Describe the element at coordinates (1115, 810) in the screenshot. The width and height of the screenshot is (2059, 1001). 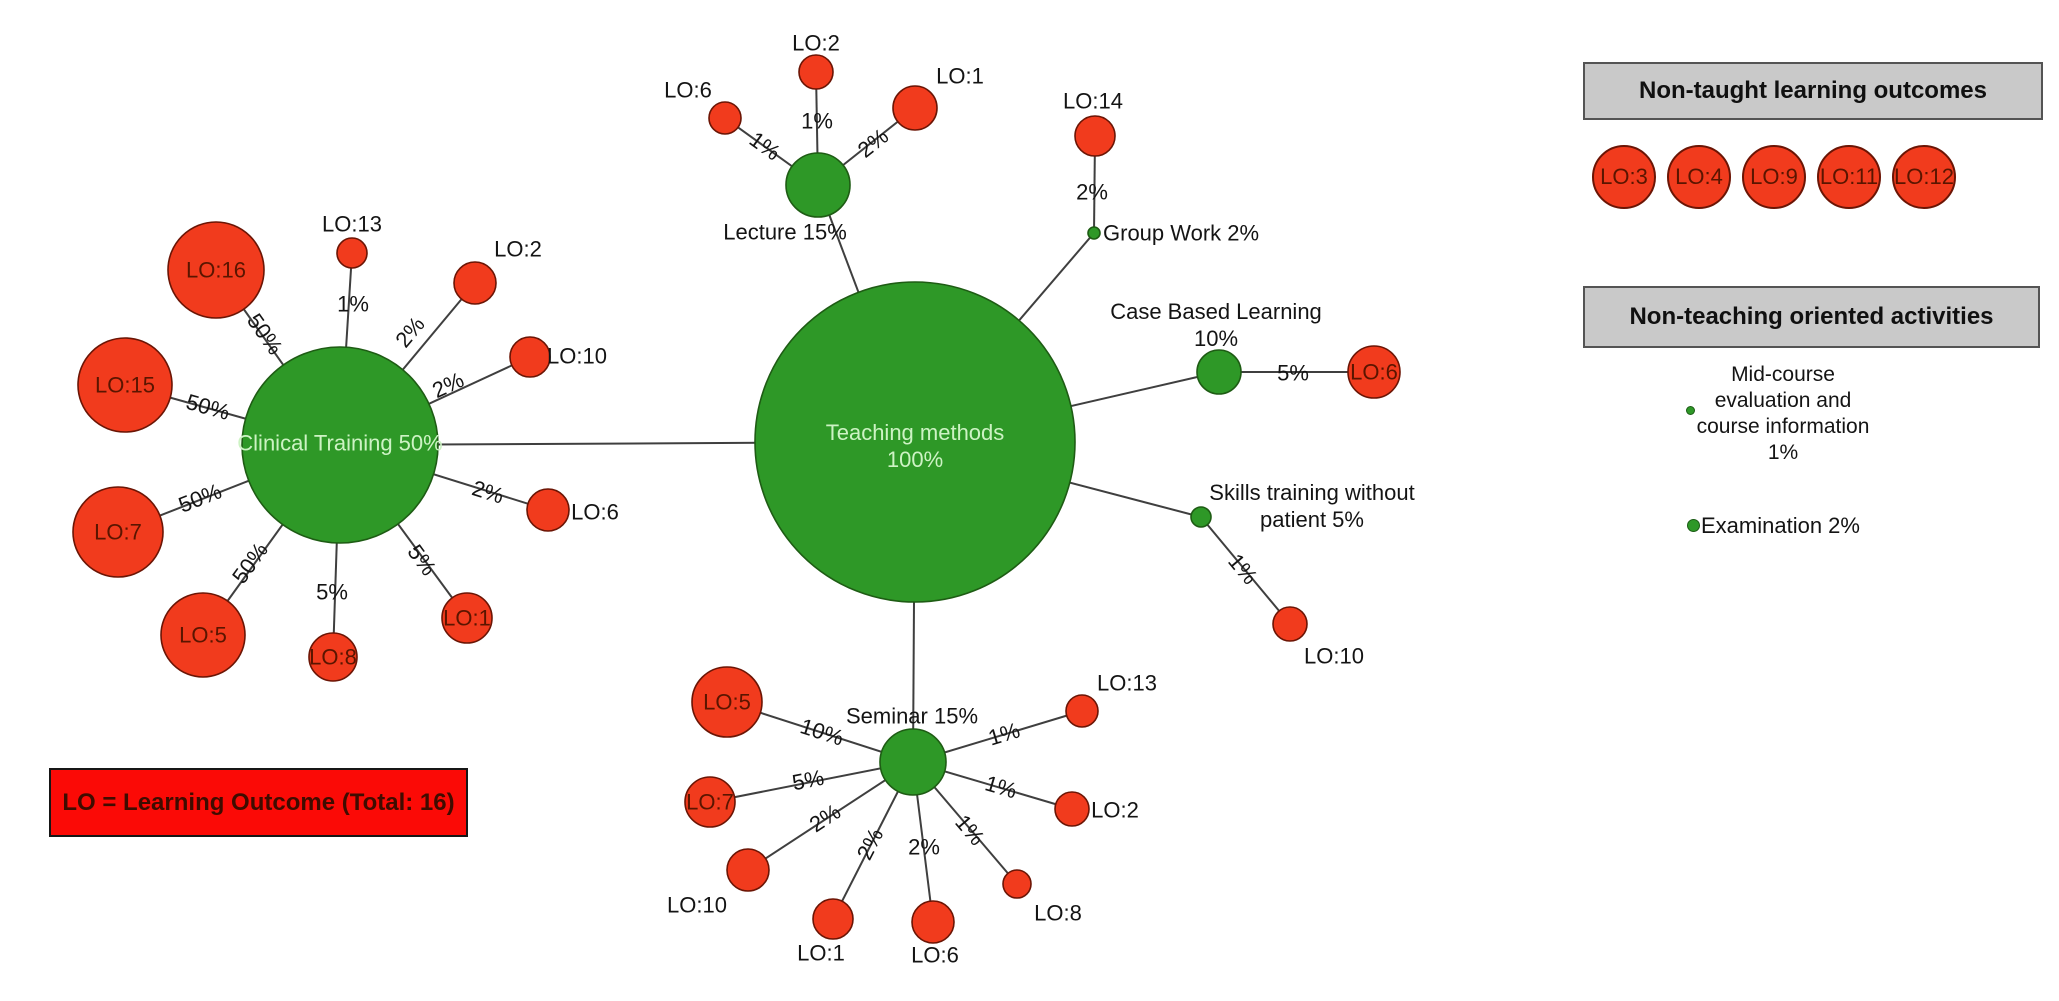
I see `node-label-sem_lo2: LO:2` at that location.